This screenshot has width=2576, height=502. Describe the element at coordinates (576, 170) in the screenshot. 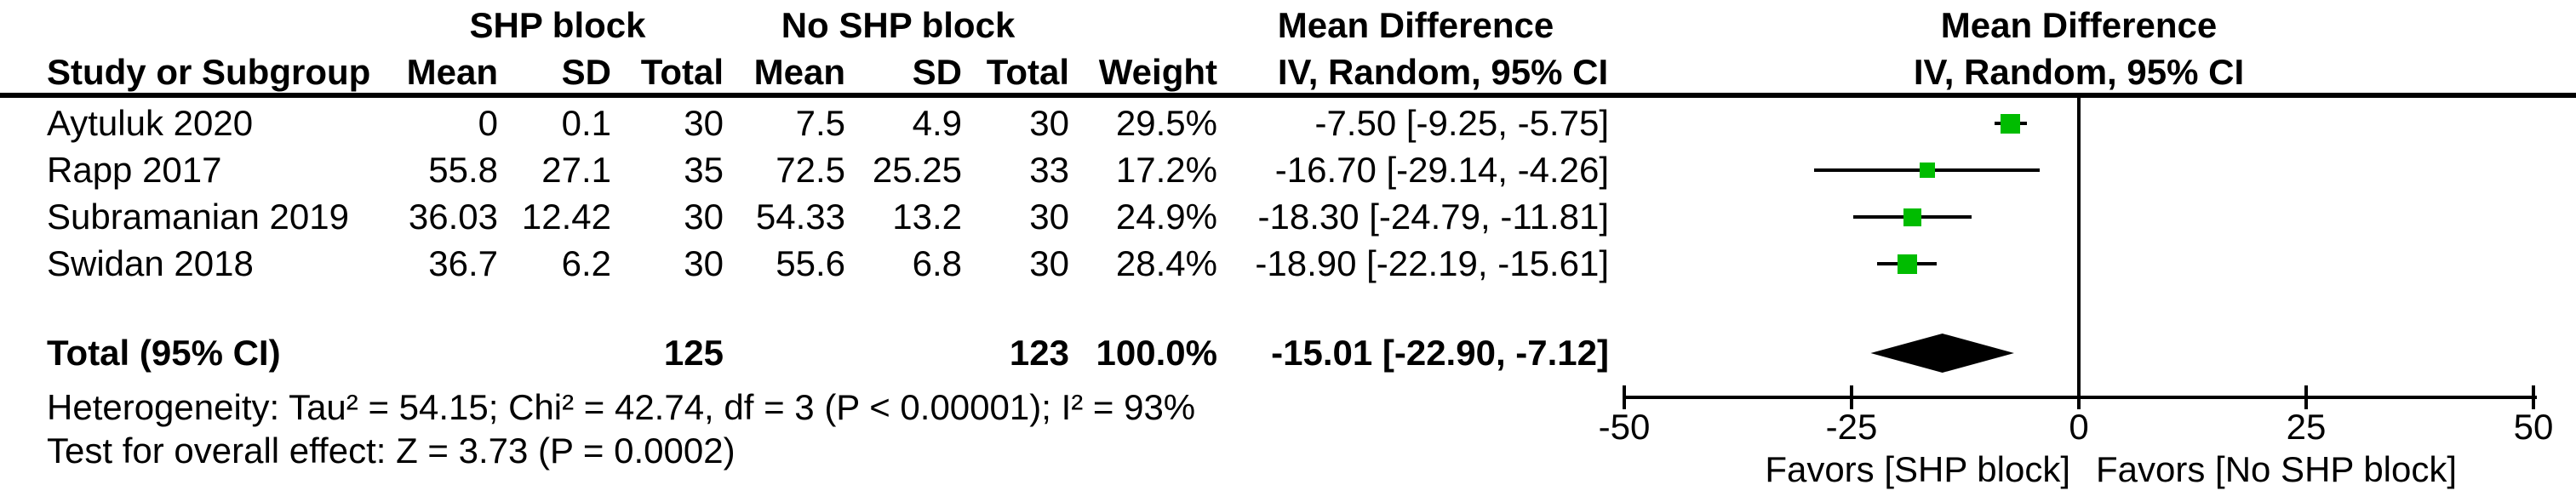

I see `table-cell-sd-shp: 27.1` at that location.